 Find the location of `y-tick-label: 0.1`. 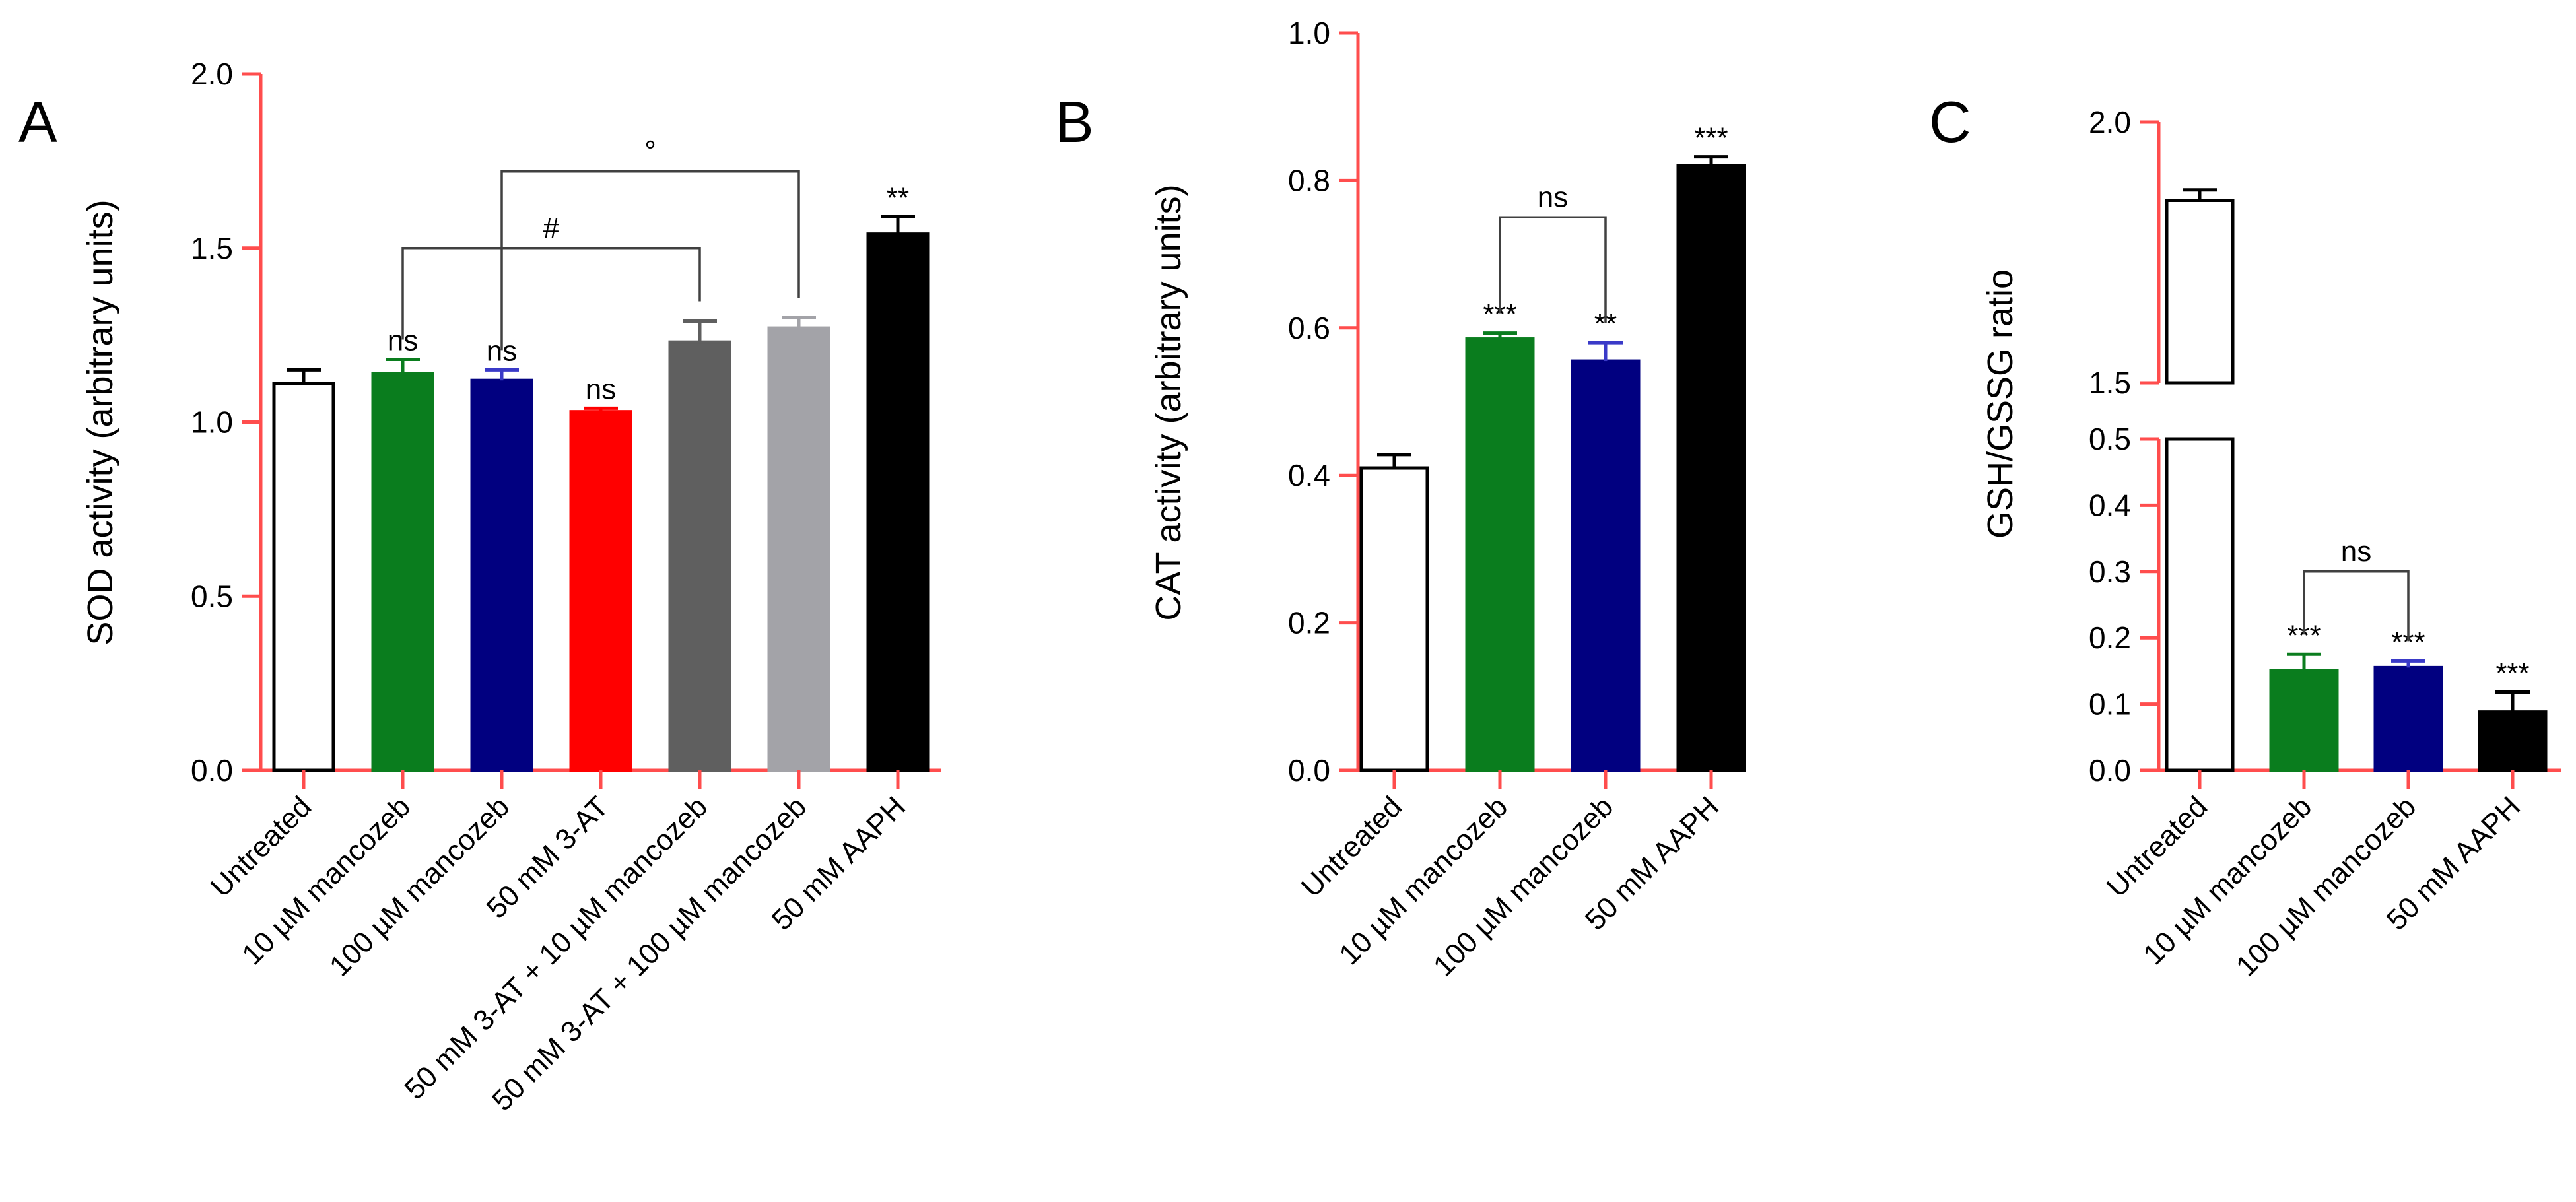

y-tick-label: 0.1 is located at coordinates (2110, 704).